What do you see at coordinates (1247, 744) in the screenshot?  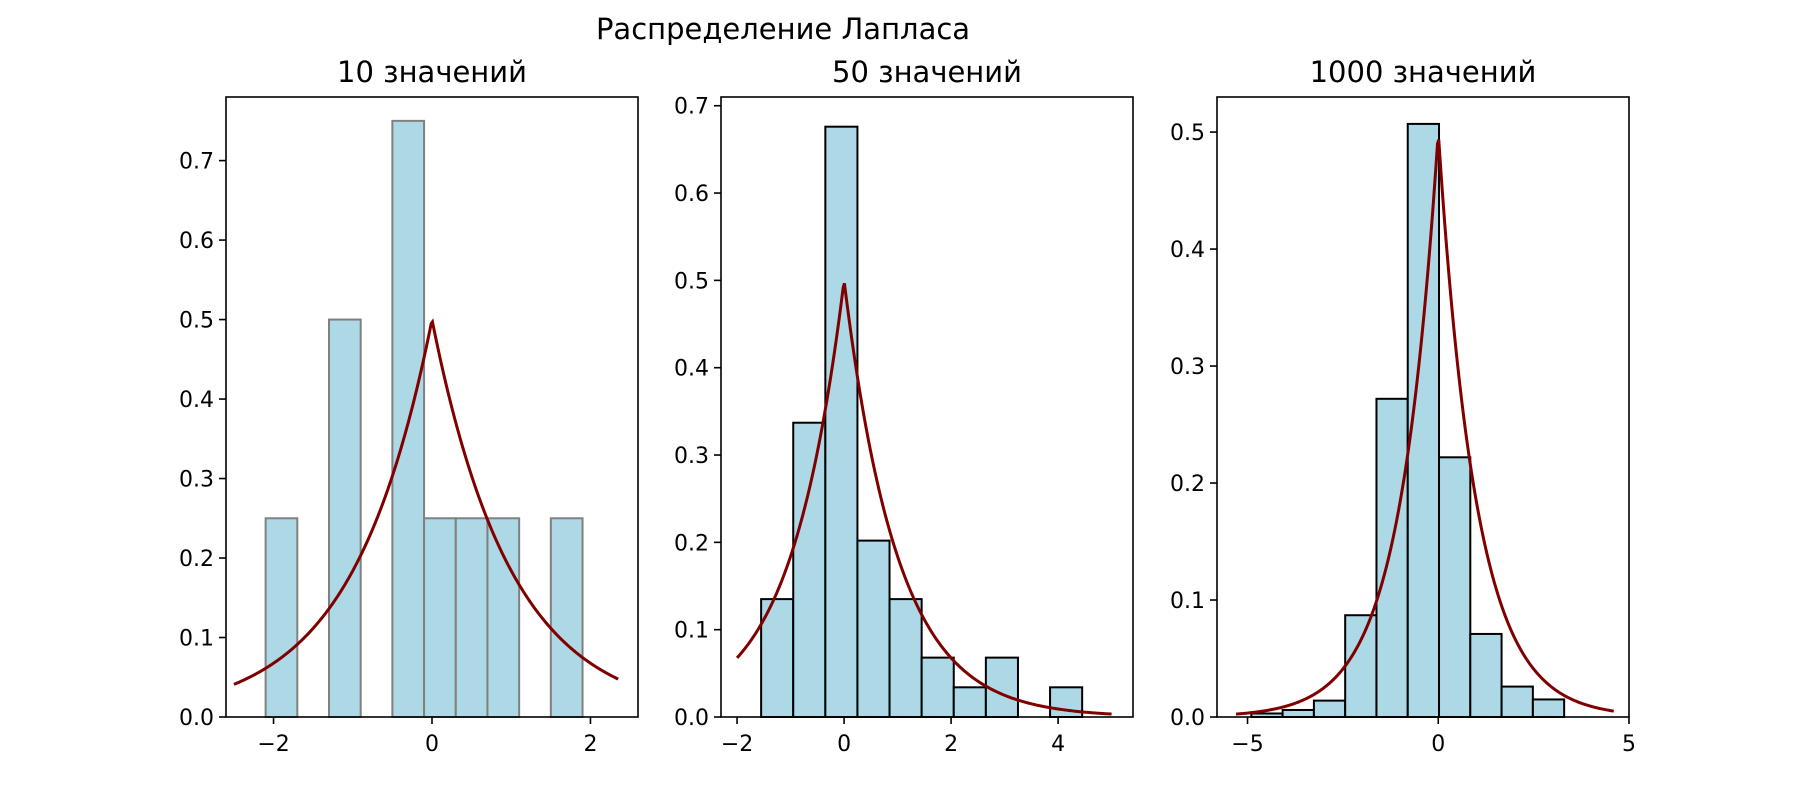 I see `x-tick-label: −5` at bounding box center [1247, 744].